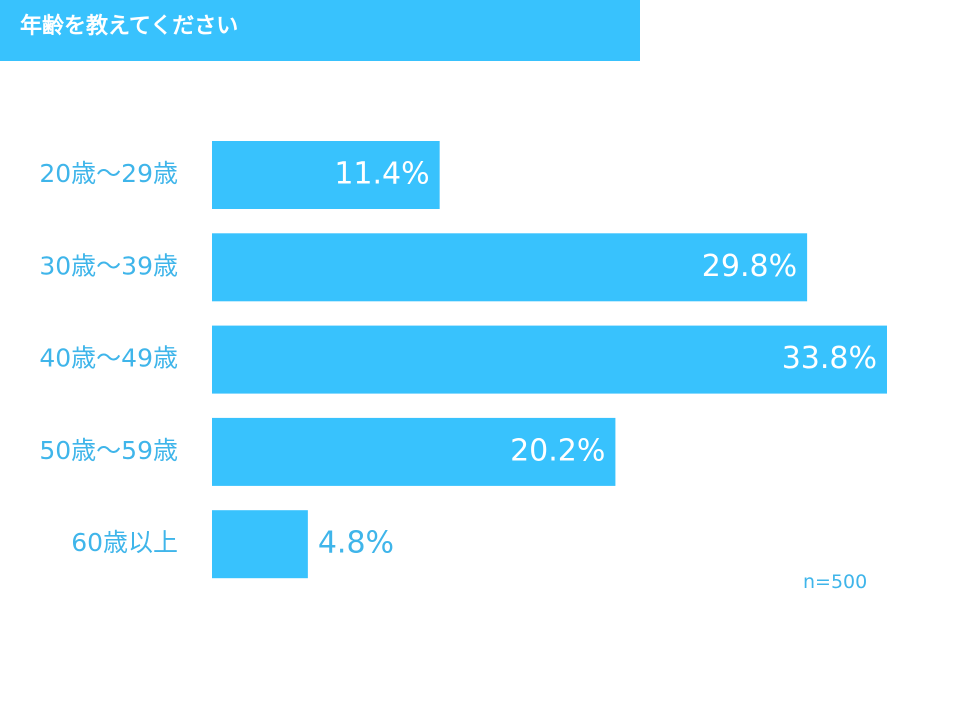 This screenshot has height=720, width=960. I want to click on value-label: 11.4%, so click(381, 174).